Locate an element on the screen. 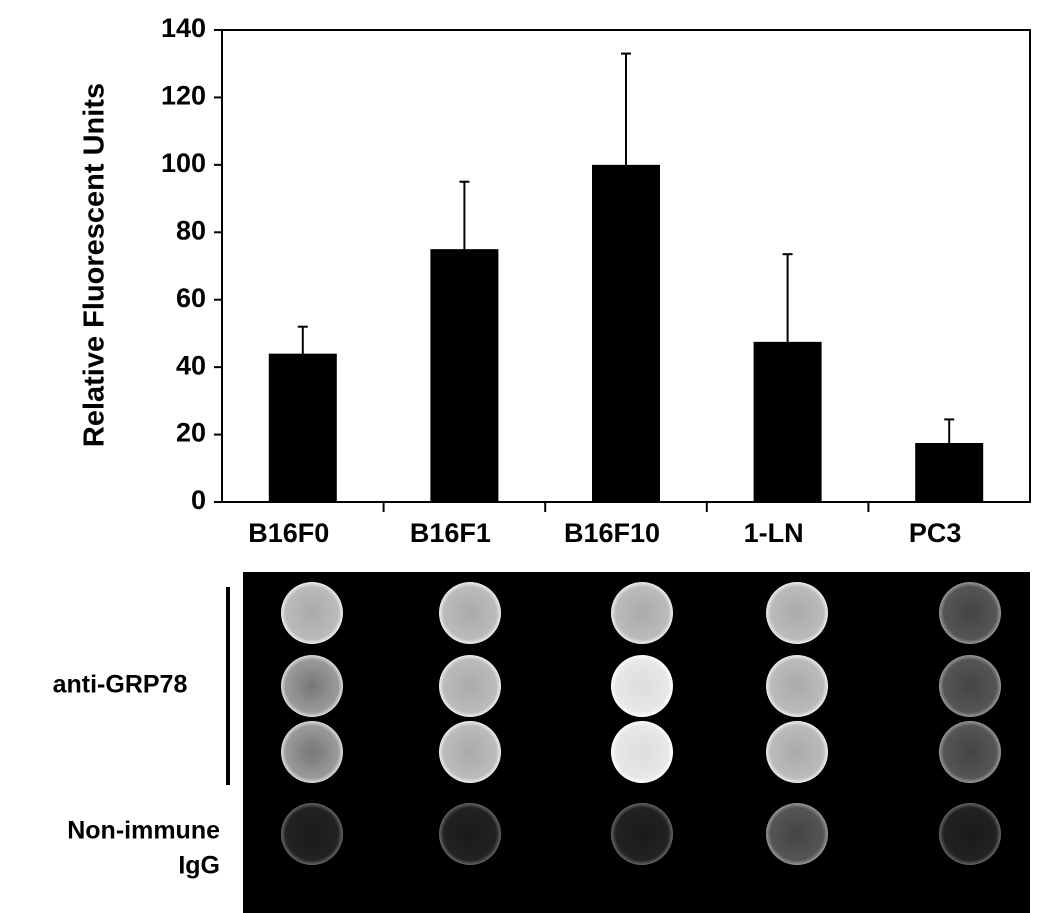 This screenshot has height=913, width=1050. y-tick-label: 80 is located at coordinates (191, 230).